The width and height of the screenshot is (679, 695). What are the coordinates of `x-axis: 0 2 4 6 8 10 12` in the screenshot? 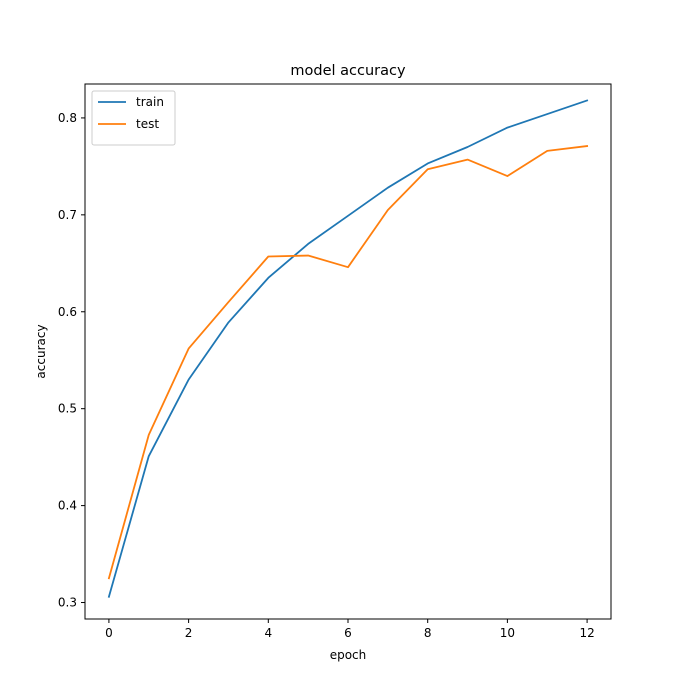 It's located at (350, 629).